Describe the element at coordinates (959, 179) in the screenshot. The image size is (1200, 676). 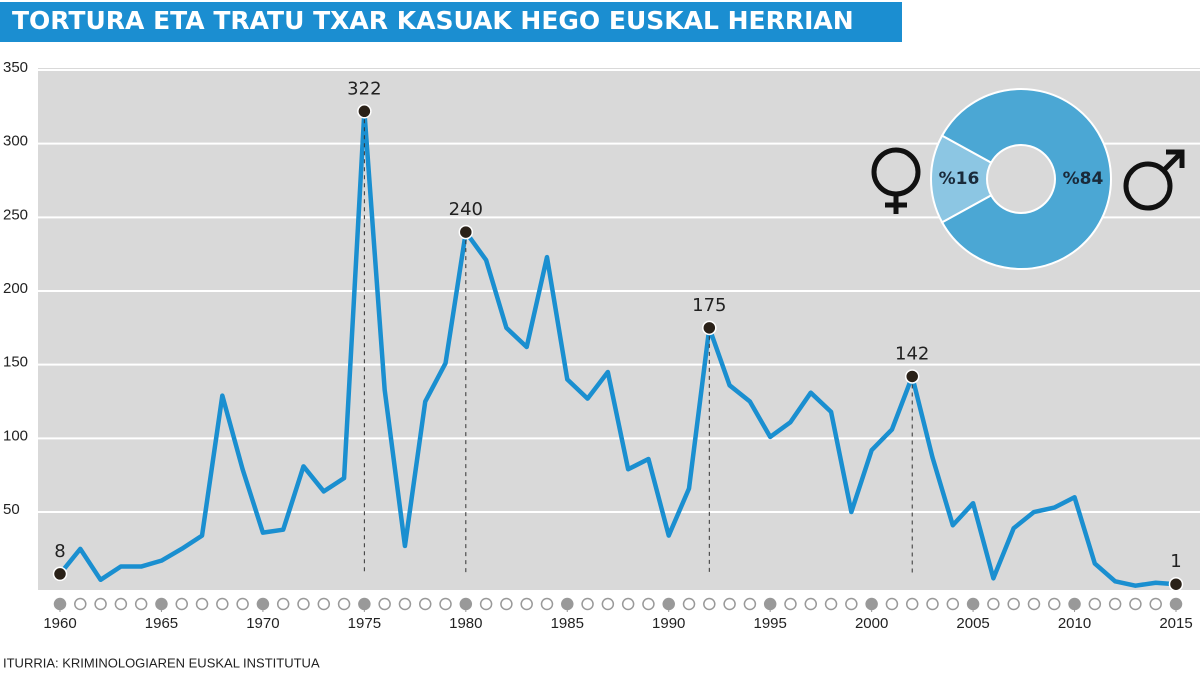
I see `slice-label: %16` at that location.